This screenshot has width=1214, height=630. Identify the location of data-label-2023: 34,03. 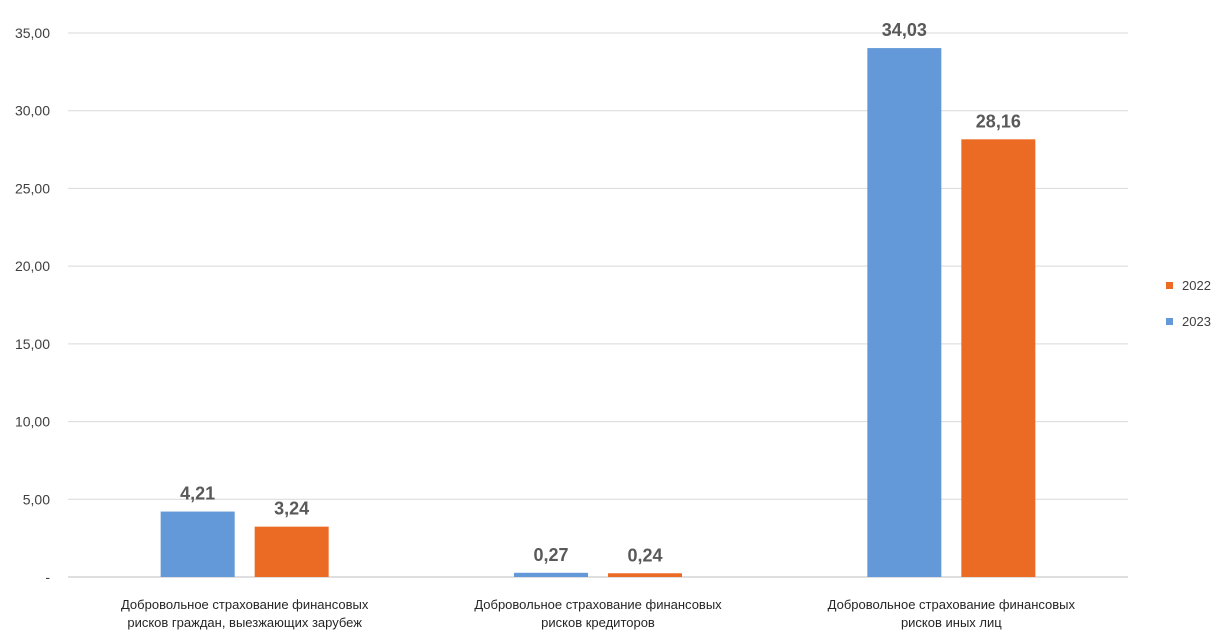
(904, 30).